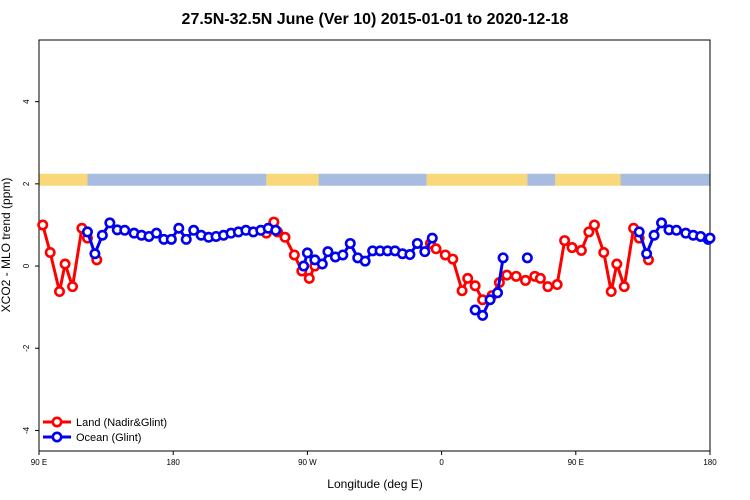  I want to click on series-land-line, so click(65, 259).